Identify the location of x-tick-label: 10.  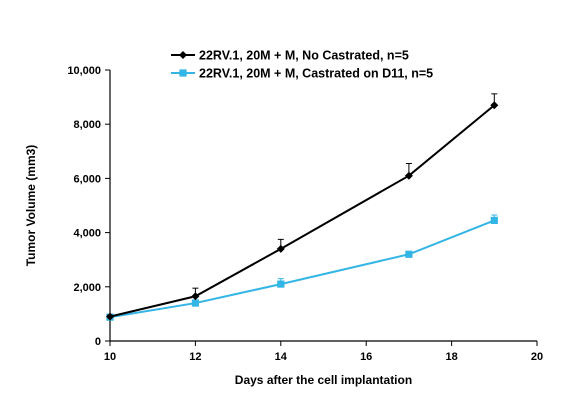
(110, 357).